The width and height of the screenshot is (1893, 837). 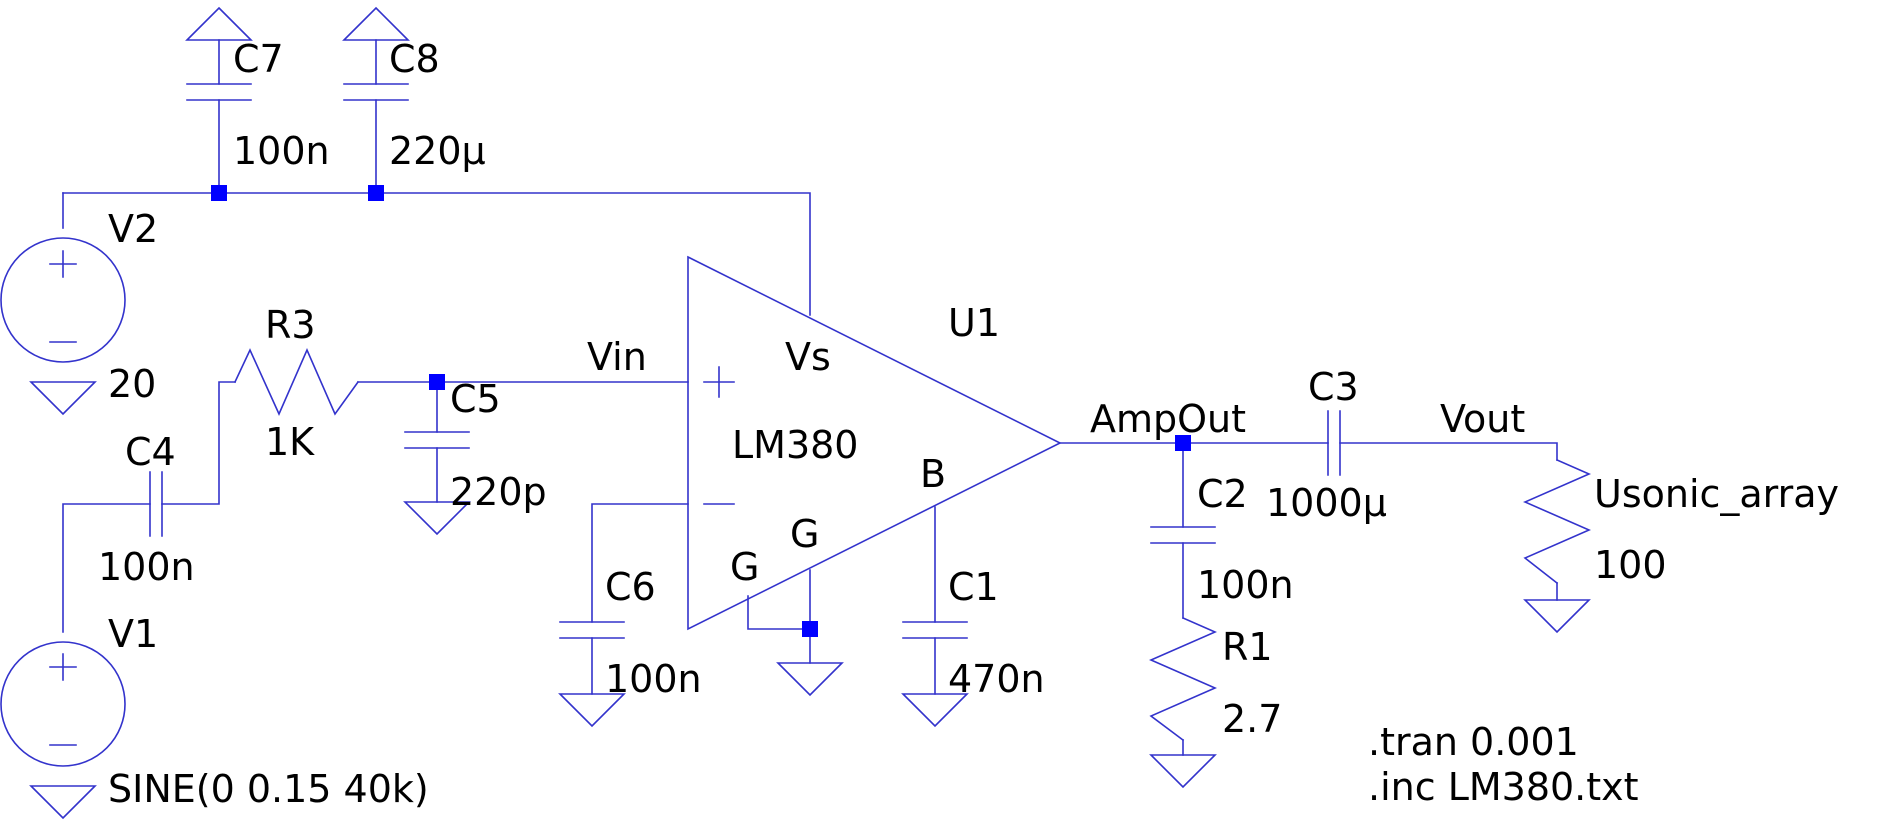 I want to click on pin-label-g-left: G, so click(x=744, y=567).